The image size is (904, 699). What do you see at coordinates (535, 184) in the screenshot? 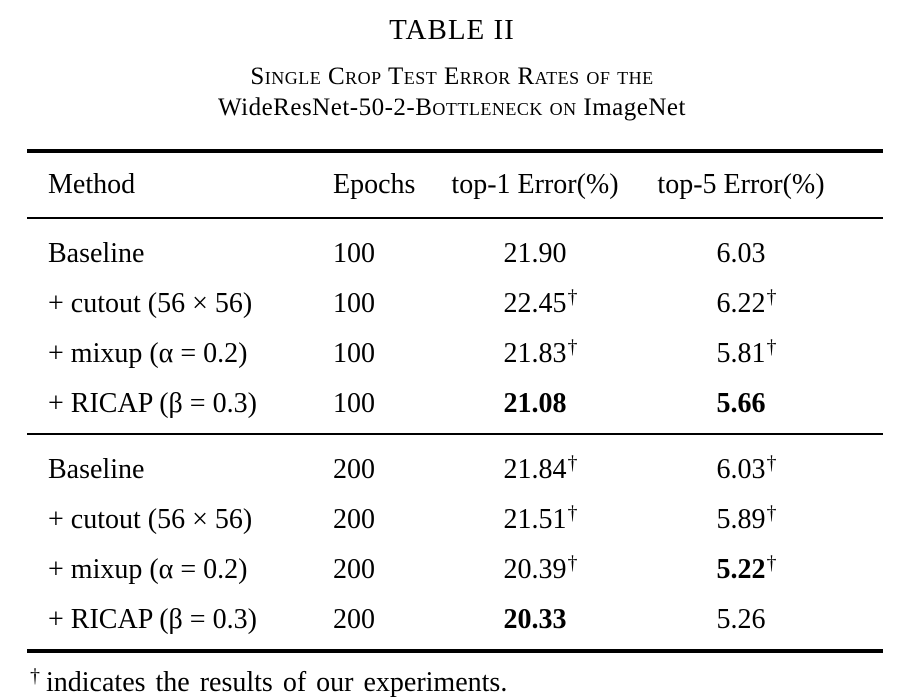
I see `header-top1-error: top-1 Error(%)` at bounding box center [535, 184].